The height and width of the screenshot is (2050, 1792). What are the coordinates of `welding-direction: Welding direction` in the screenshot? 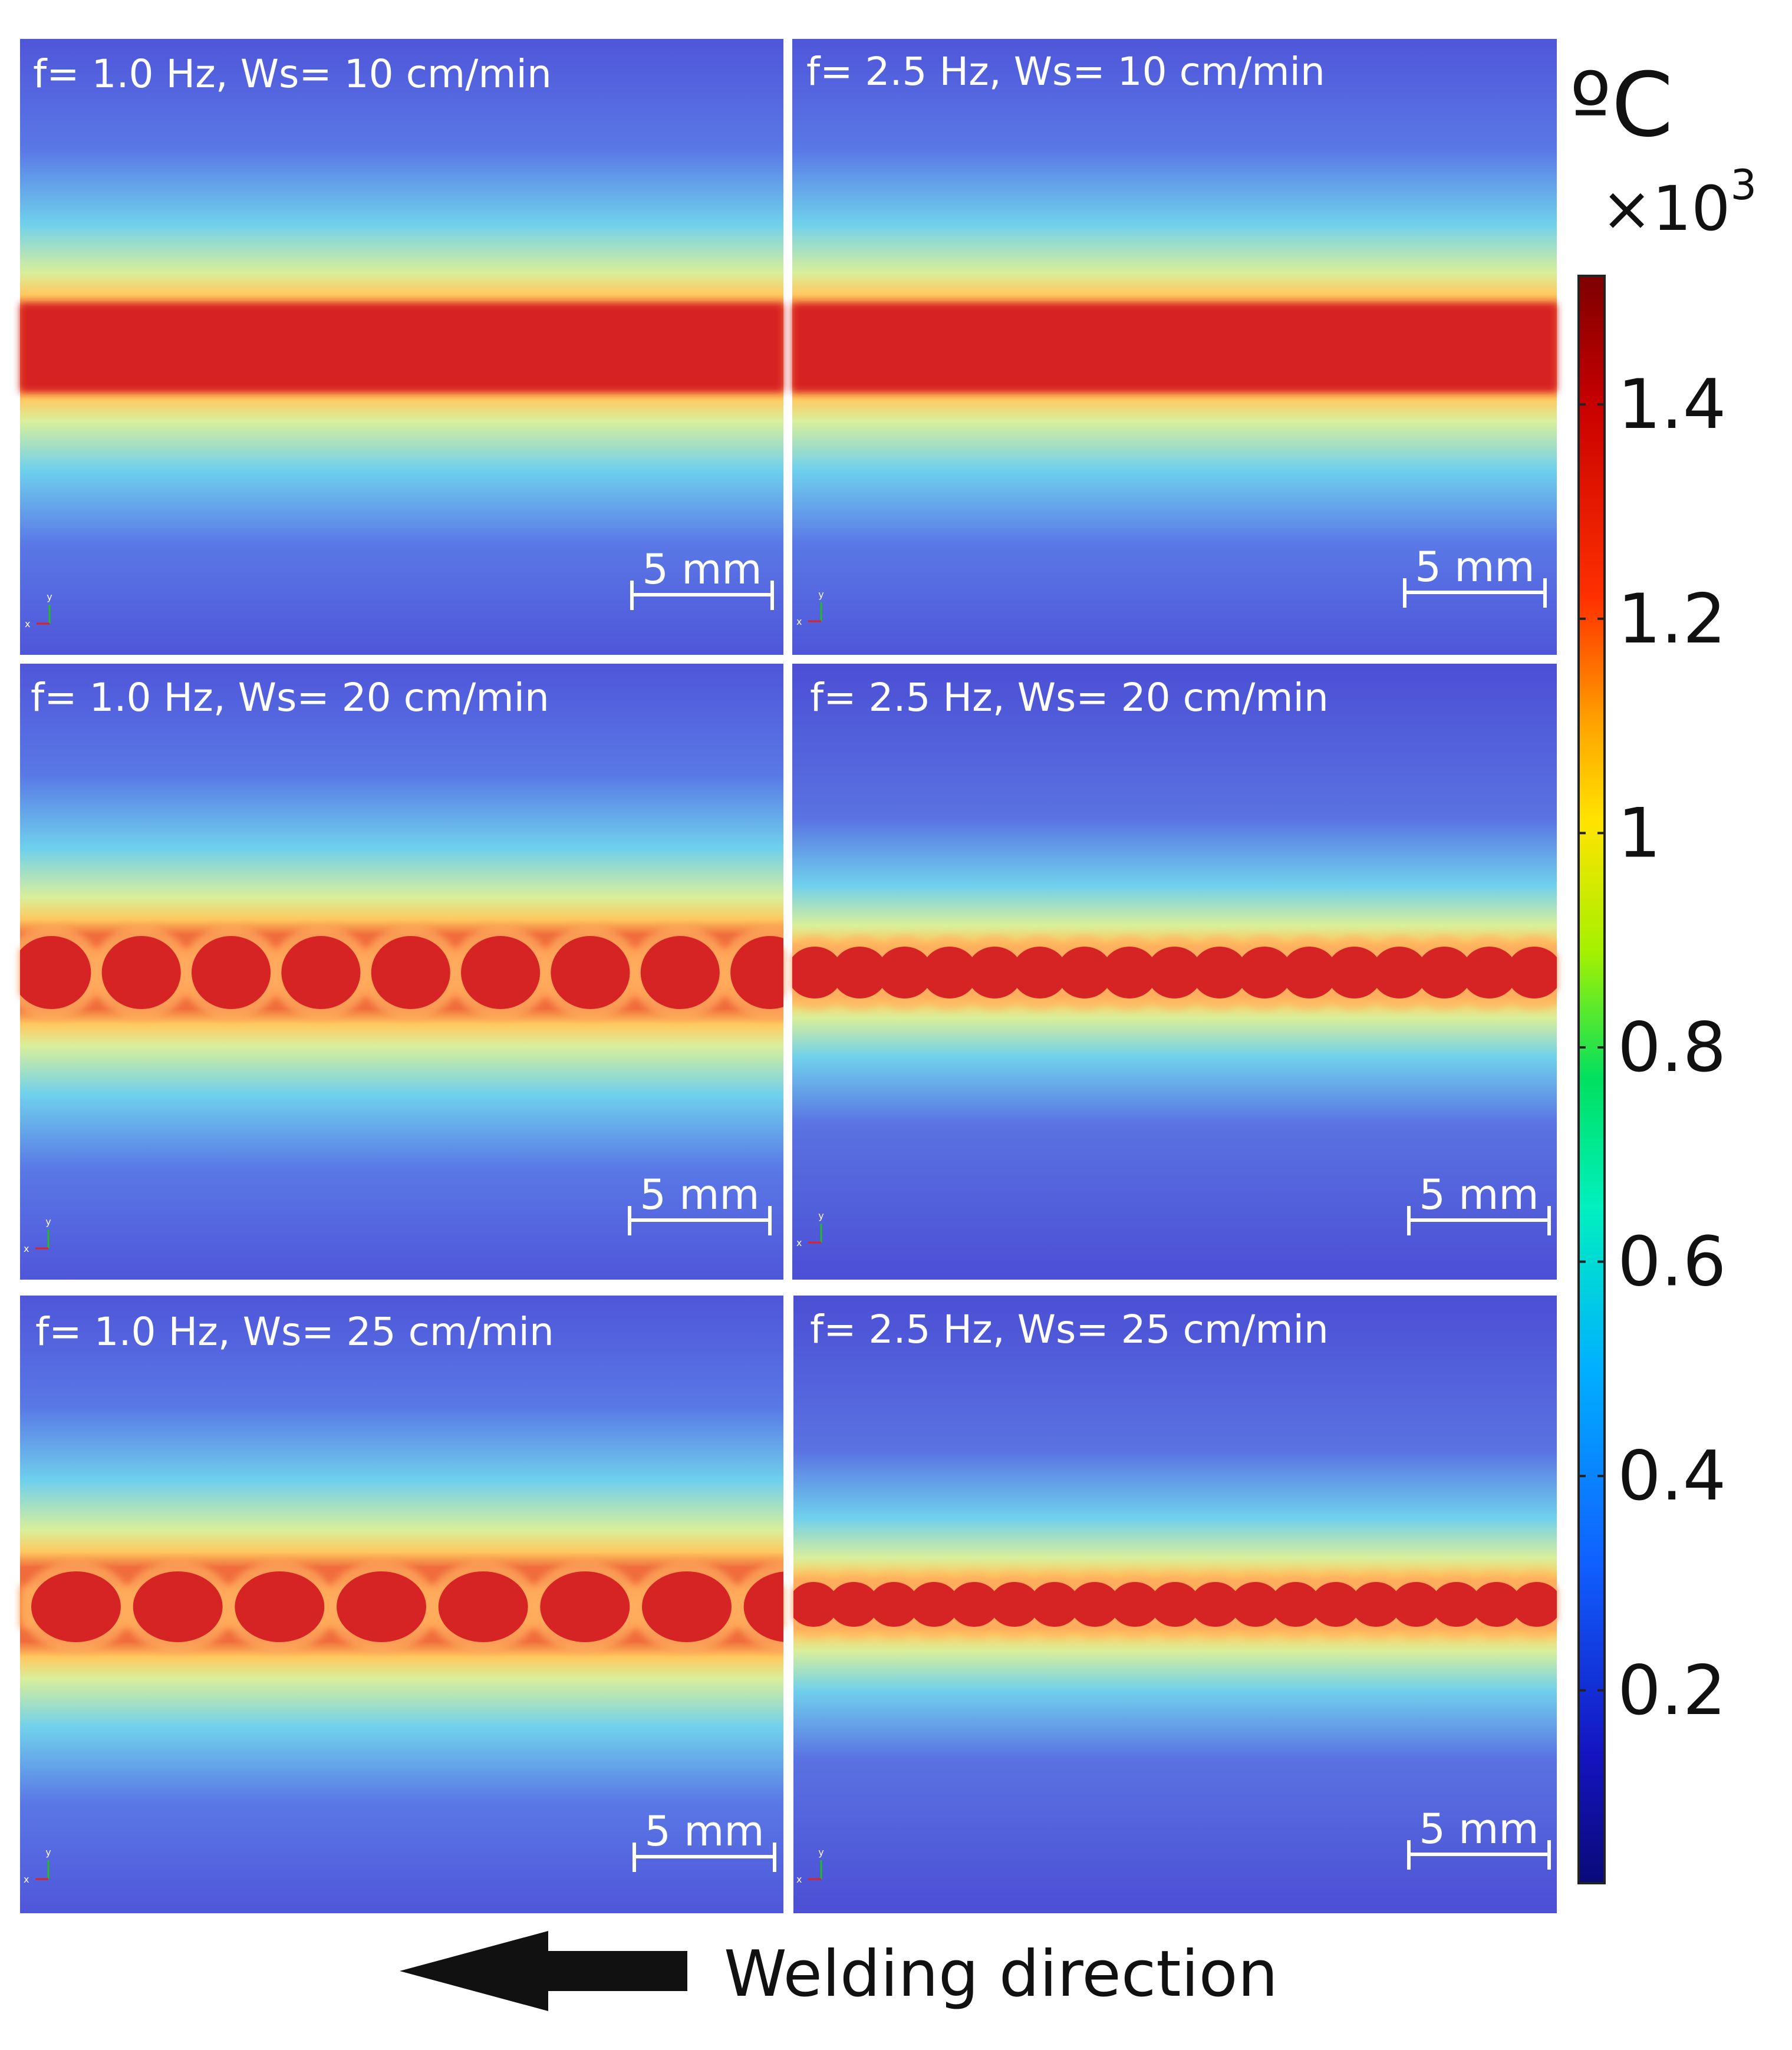 It's located at (839, 1971).